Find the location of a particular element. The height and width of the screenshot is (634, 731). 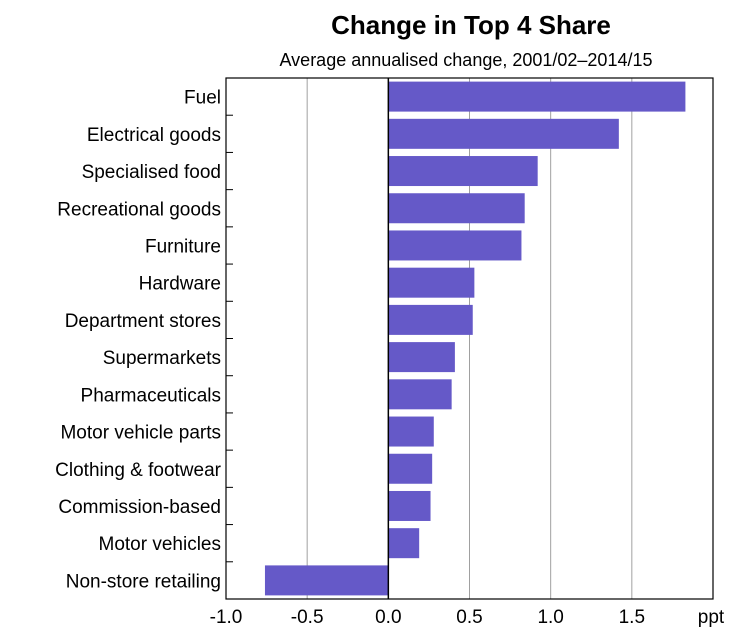

category-label-1: Electrical goods is located at coordinates (154, 135).